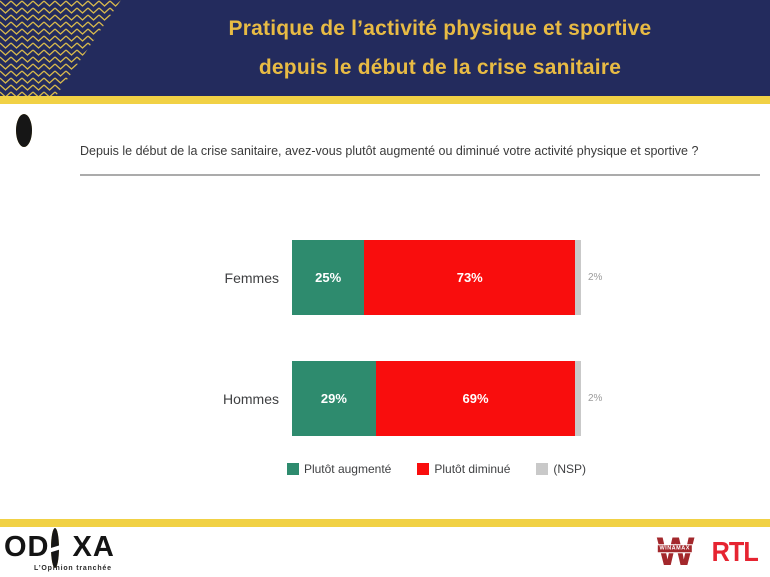  Describe the element at coordinates (475, 398) in the screenshot. I see `bar-segment: 69%` at that location.